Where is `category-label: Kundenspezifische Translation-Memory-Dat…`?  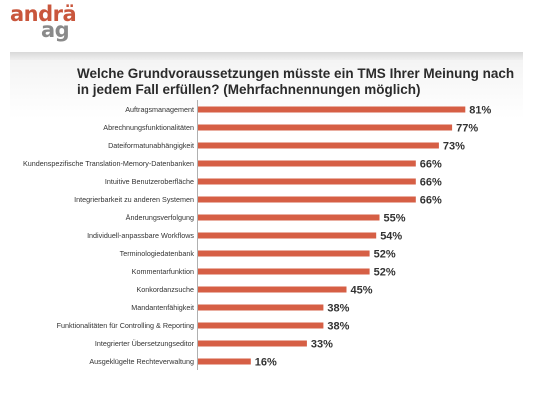 category-label: Kundenspezifische Translation-Memory-Dat… is located at coordinates (108, 163).